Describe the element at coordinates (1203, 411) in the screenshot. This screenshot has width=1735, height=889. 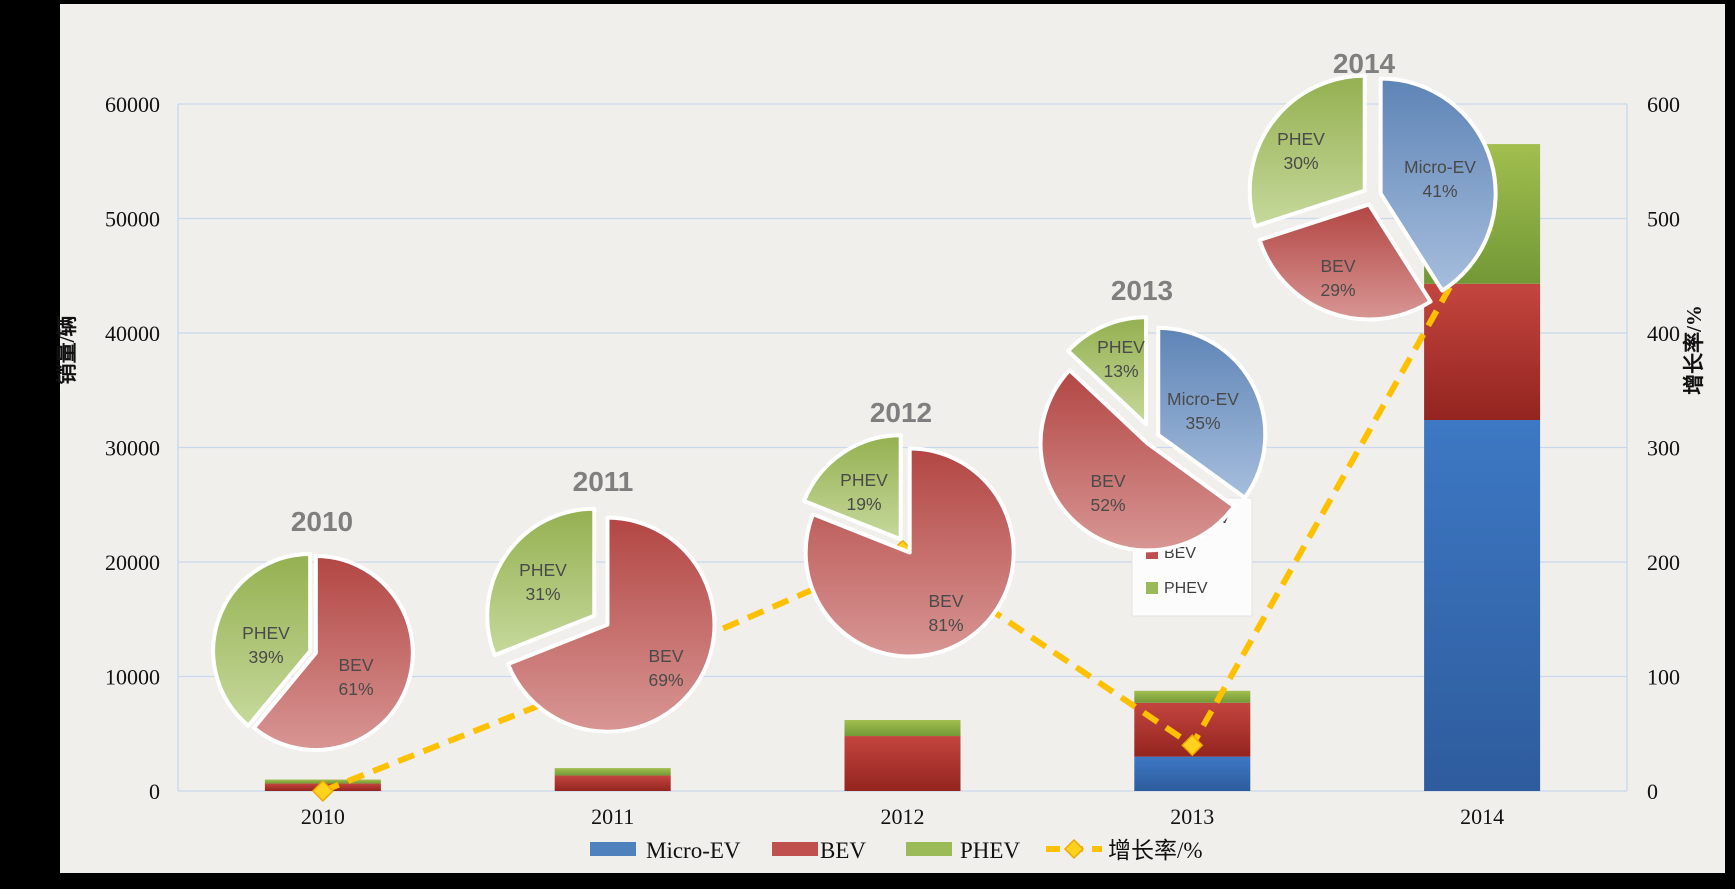
I see `pie-2013-label-micro-ev: Micro-EV 35%` at that location.